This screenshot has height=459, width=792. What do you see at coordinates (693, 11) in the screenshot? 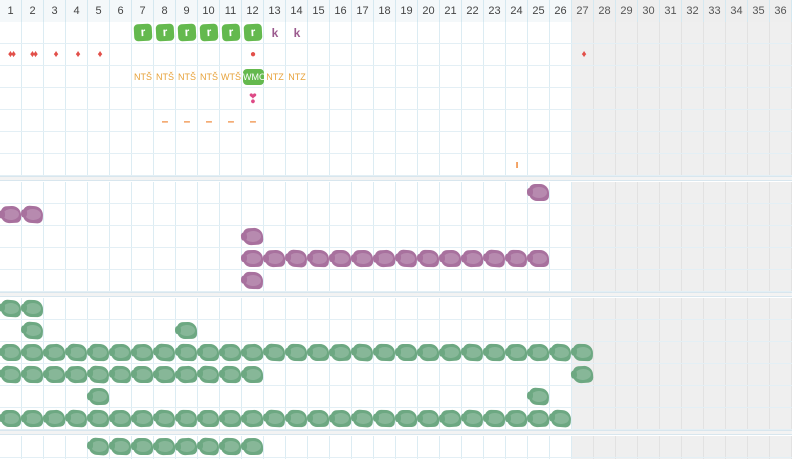
I see `day-header: 32` at bounding box center [693, 11].